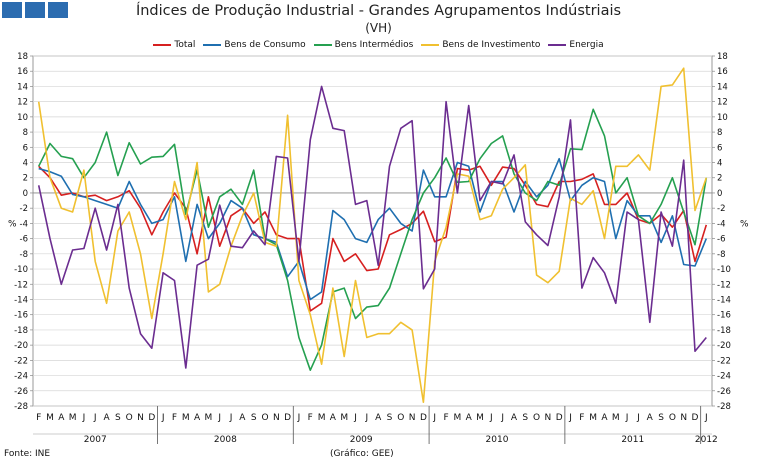 Image resolution: width=757 pixels, height=462 pixels. Describe the element at coordinates (724, 270) in the screenshot. I see `y-tick-label-right: -10` at that location.